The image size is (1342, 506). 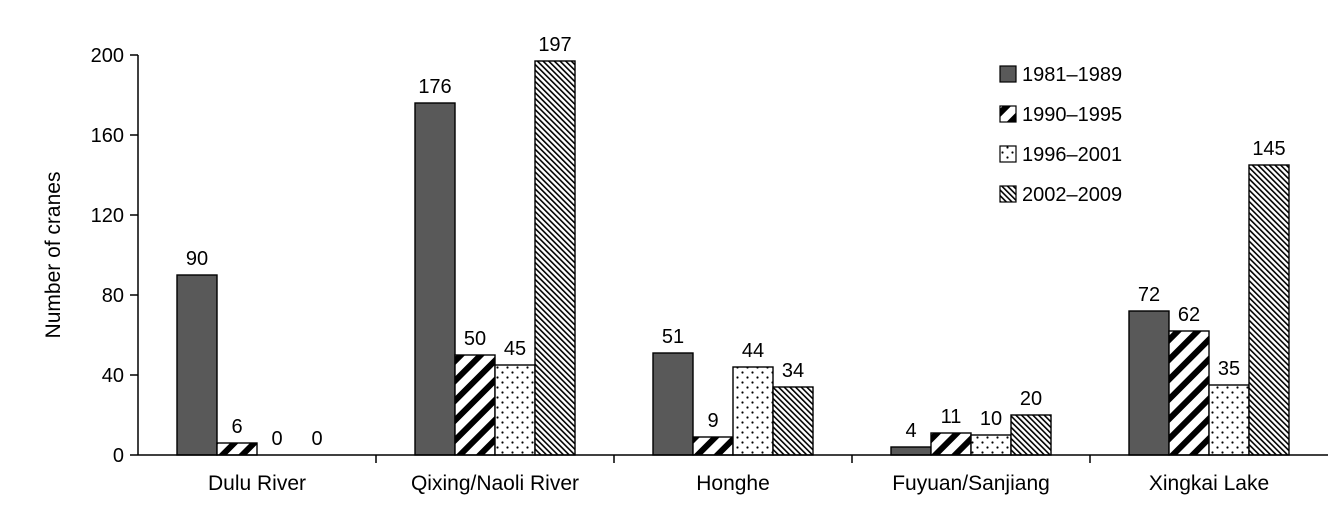 I want to click on y-tick-label: 40, so click(x=113, y=376).